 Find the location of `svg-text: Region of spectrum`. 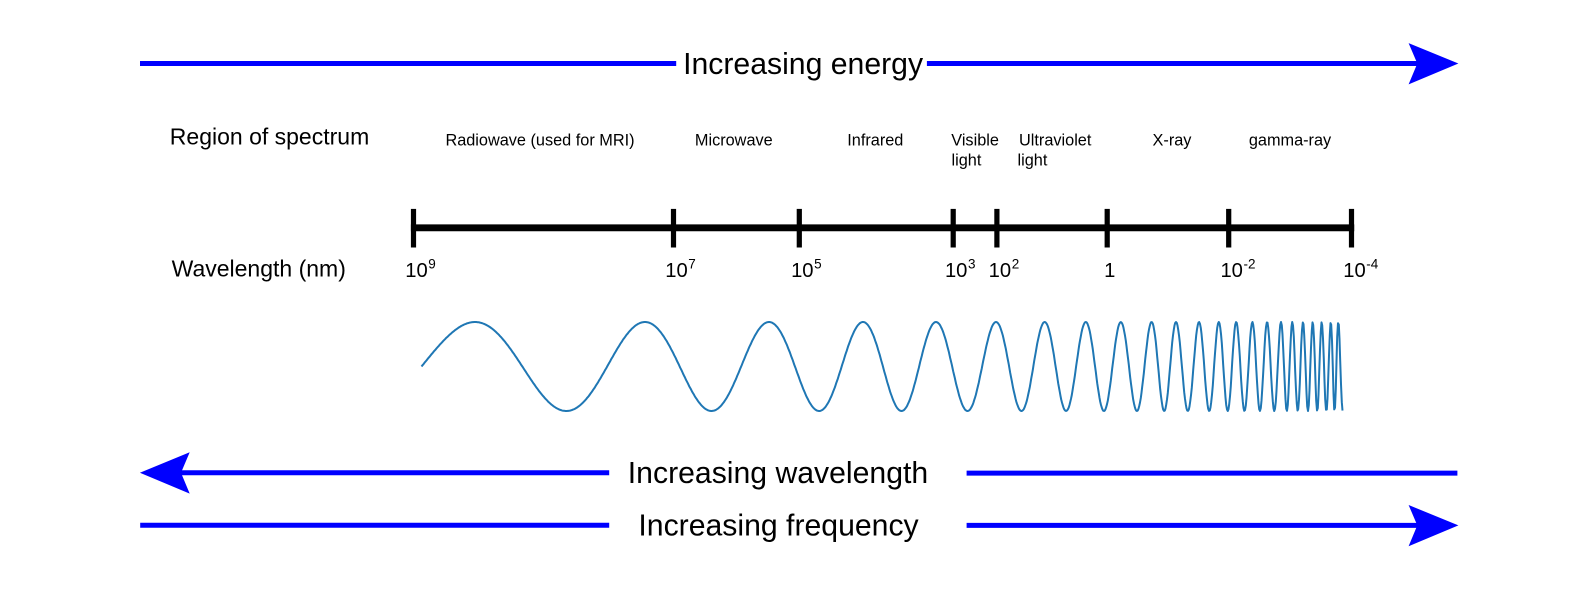

svg-text: Region of spectrum is located at coordinates (269, 137).